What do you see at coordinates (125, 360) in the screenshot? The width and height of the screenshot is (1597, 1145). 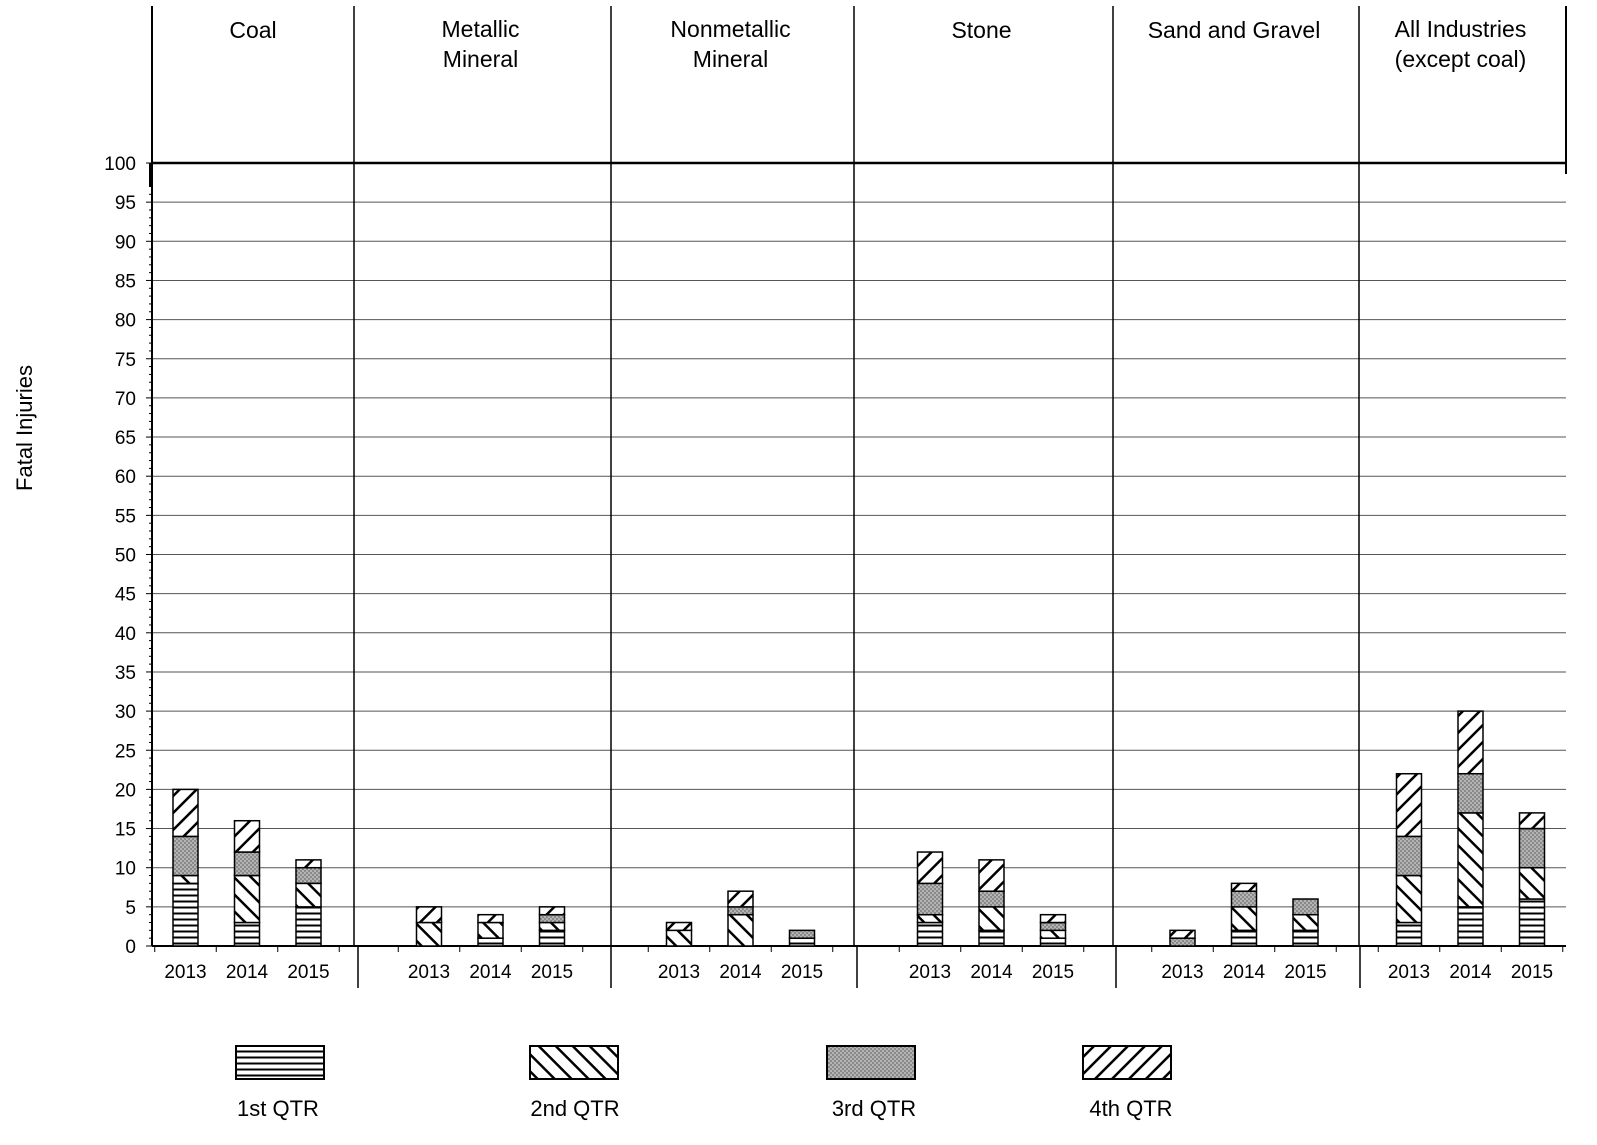 I see `y-tick-label: 75` at bounding box center [125, 360].